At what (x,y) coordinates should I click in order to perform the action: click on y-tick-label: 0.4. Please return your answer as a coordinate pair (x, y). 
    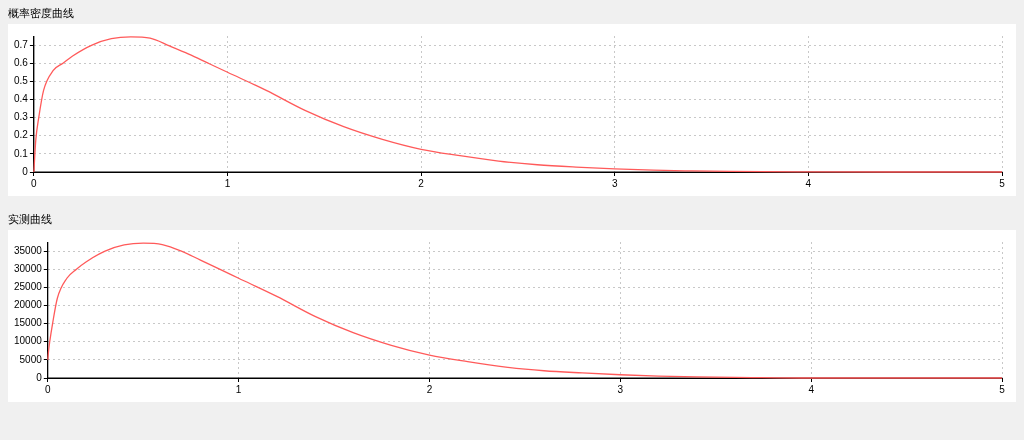
    Looking at the image, I should click on (21, 99).